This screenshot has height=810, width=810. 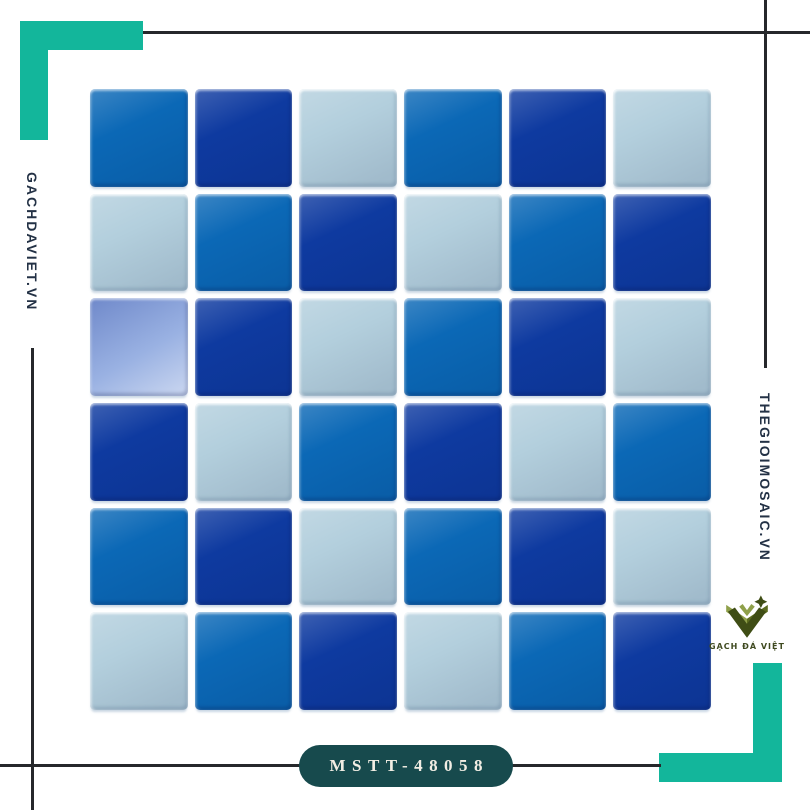 What do you see at coordinates (586, 765) in the screenshot?
I see `divider-line-bottom-right` at bounding box center [586, 765].